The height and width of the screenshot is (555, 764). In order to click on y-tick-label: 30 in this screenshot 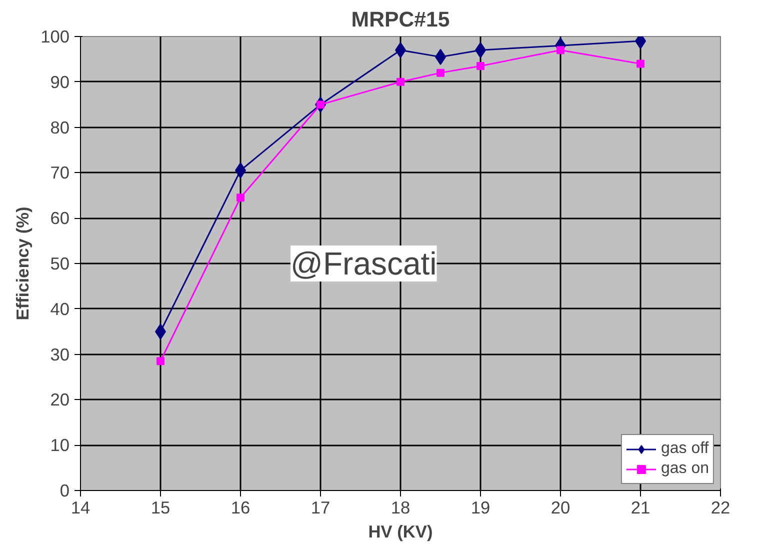, I will do `click(60, 354)`.